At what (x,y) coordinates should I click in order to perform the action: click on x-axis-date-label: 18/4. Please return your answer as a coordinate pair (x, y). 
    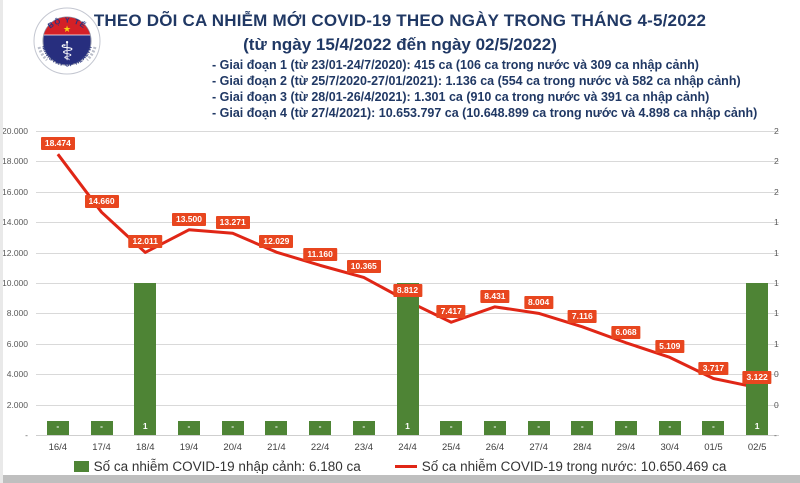
    Looking at the image, I should click on (145, 447).